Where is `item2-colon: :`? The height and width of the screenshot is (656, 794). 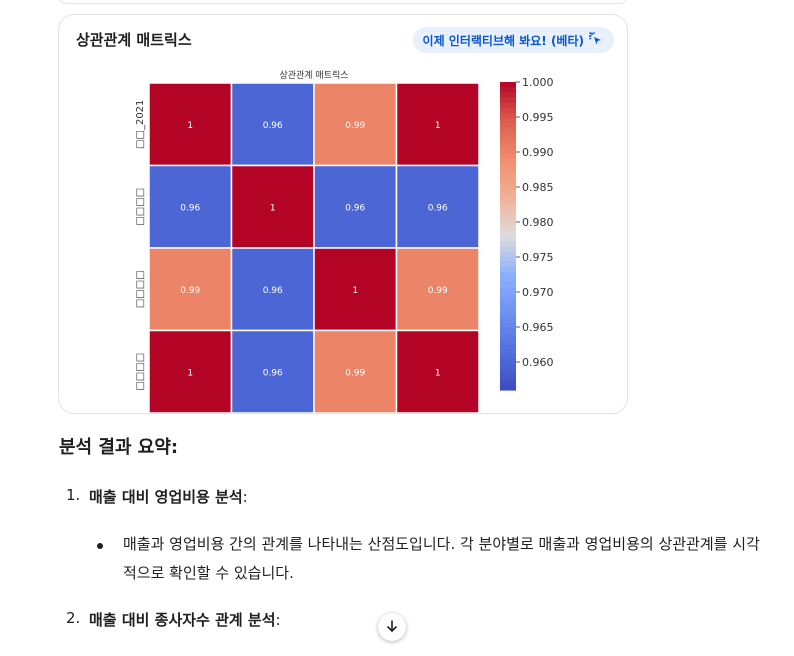 item2-colon: : is located at coordinates (278, 620).